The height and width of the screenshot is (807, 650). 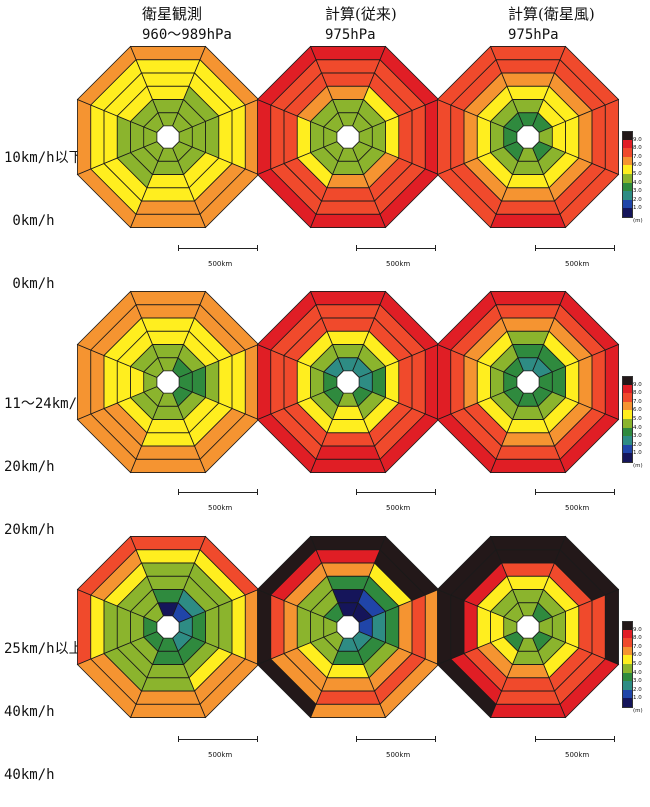 What do you see at coordinates (637, 681) in the screenshot?
I see `legend-tick-label: 3.0` at bounding box center [637, 681].